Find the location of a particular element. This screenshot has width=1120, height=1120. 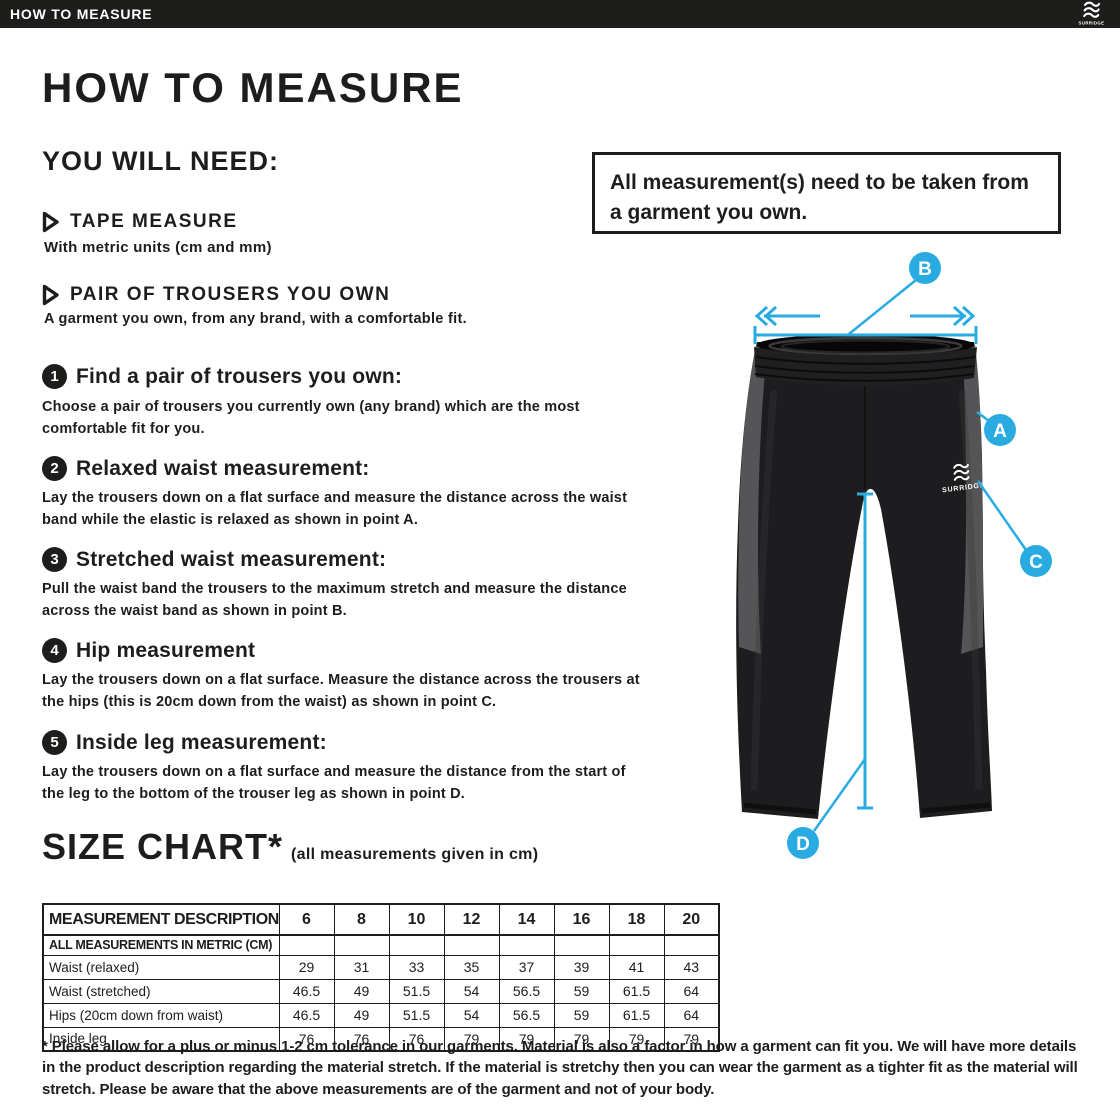

point-a-marker: A is located at coordinates (1000, 430).